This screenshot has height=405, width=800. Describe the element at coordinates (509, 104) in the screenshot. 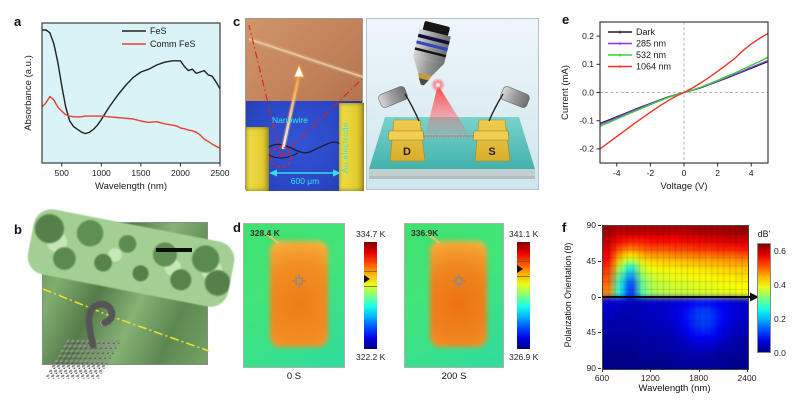

I see `right-probe` at that location.